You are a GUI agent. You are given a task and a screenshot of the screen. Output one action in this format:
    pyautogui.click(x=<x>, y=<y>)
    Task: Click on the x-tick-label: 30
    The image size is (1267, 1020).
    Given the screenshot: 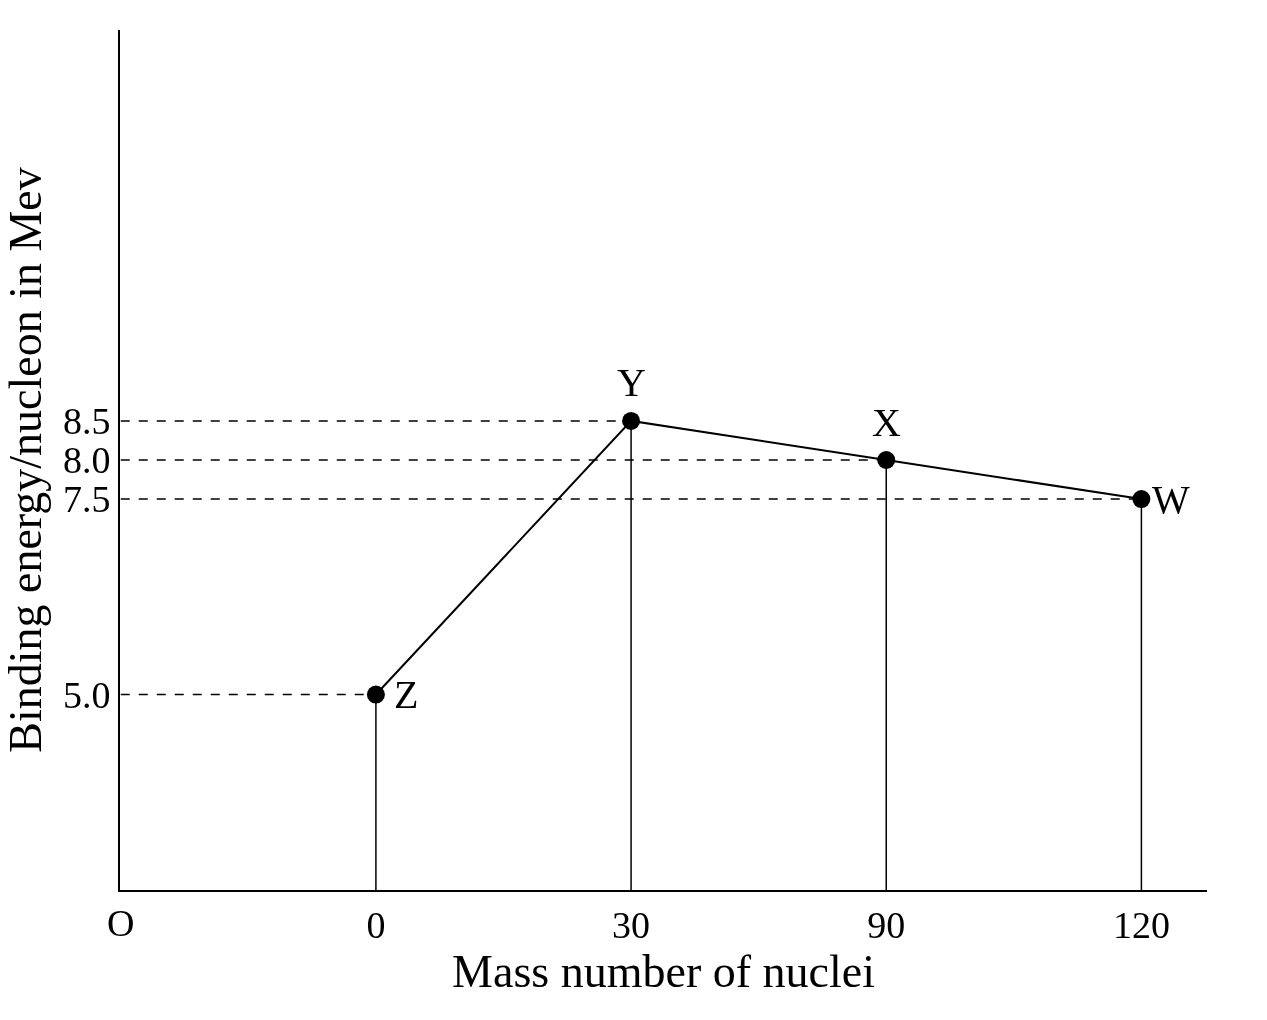 What is the action you would take?
    pyautogui.click(x=631, y=924)
    